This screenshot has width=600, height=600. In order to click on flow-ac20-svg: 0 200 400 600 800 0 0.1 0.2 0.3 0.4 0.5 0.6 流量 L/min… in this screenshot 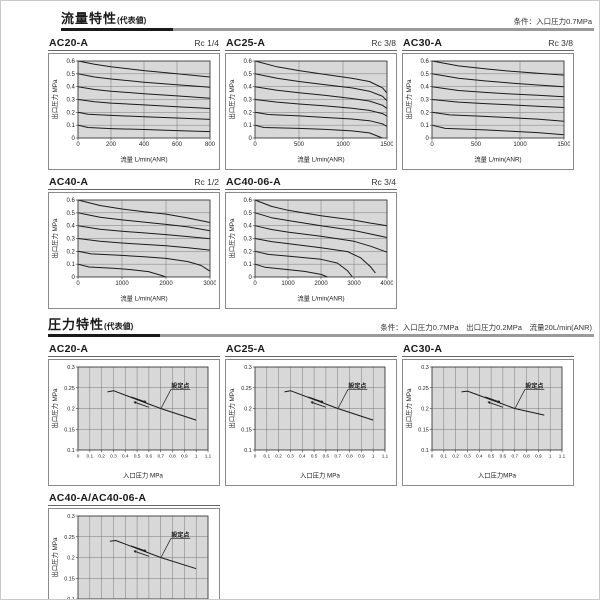, I will do `click(133, 111)`.